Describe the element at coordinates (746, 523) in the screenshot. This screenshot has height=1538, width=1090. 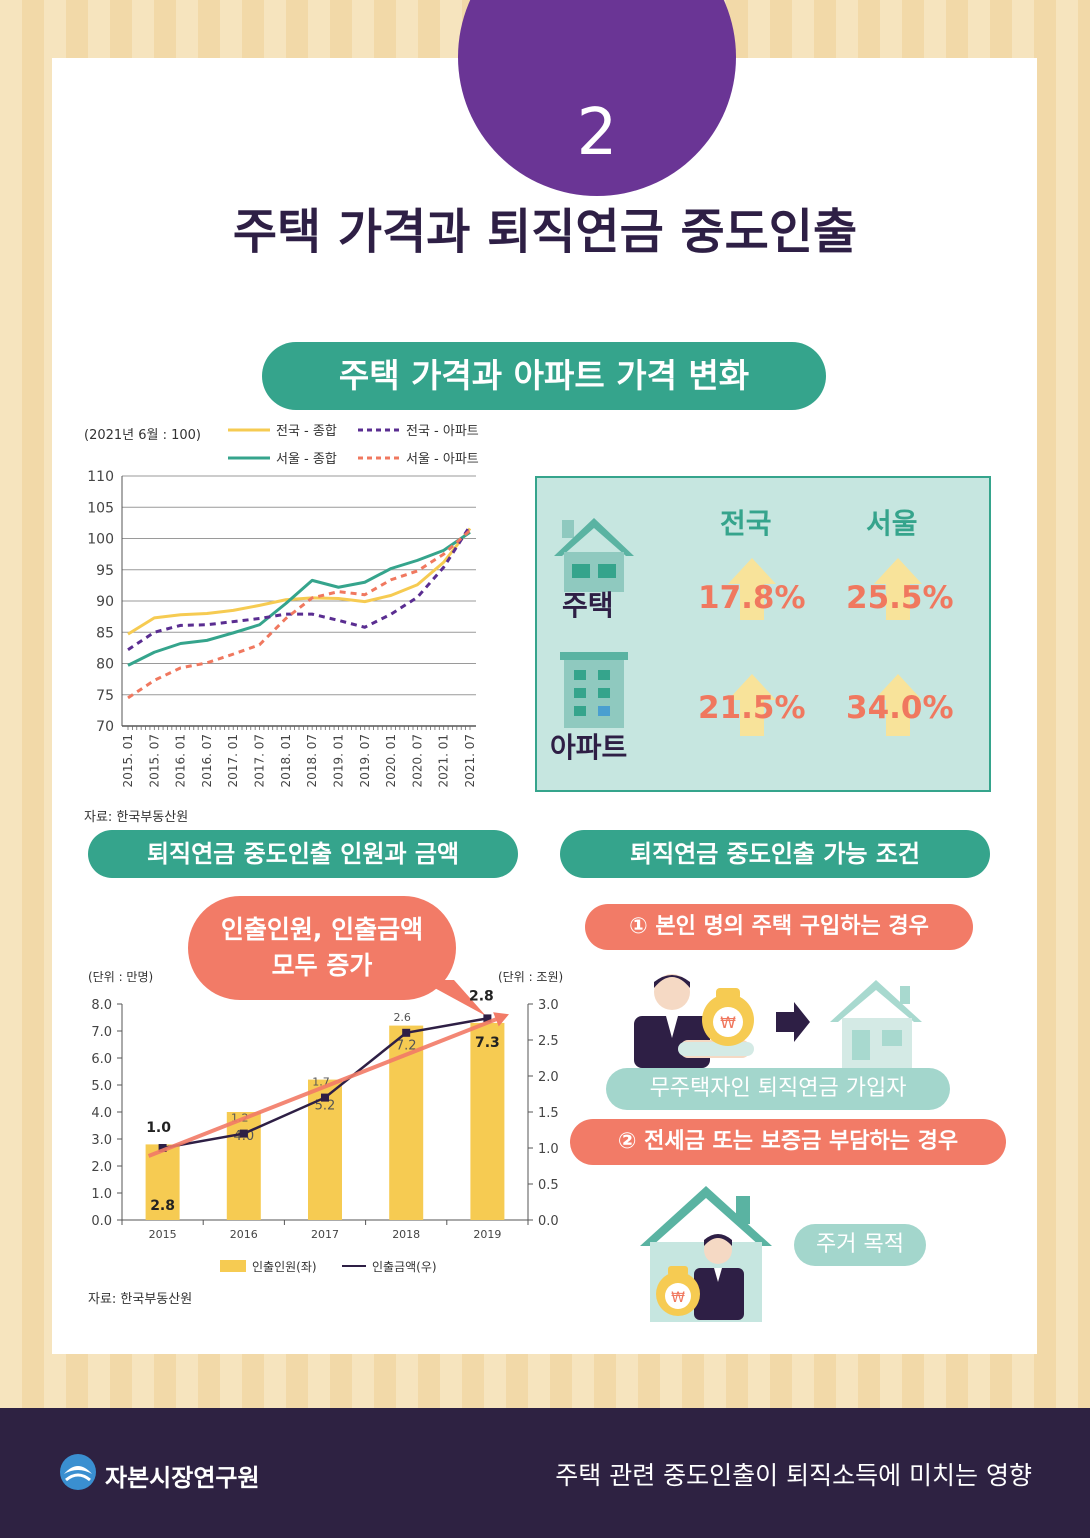
I see `column-header-national: 전국` at that location.